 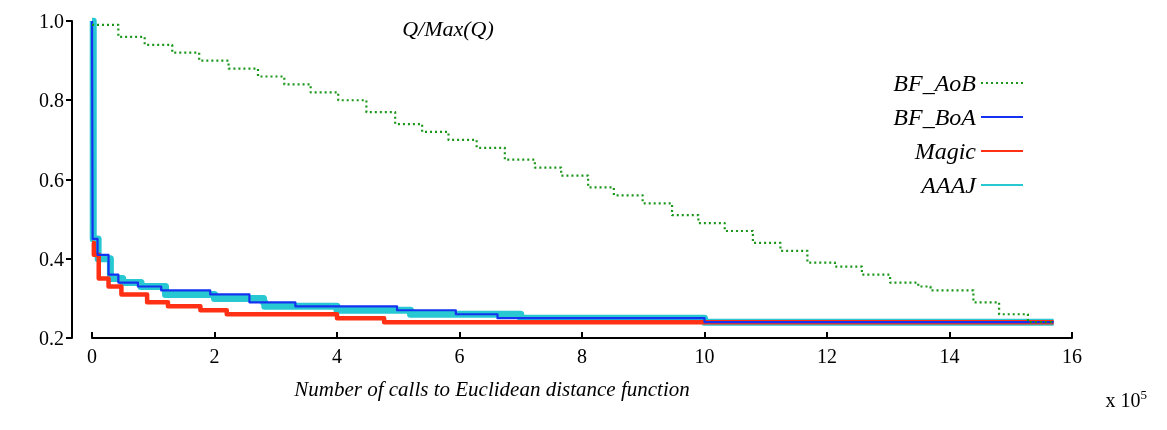 I want to click on x-tick-label: 16, so click(x=1072, y=356).